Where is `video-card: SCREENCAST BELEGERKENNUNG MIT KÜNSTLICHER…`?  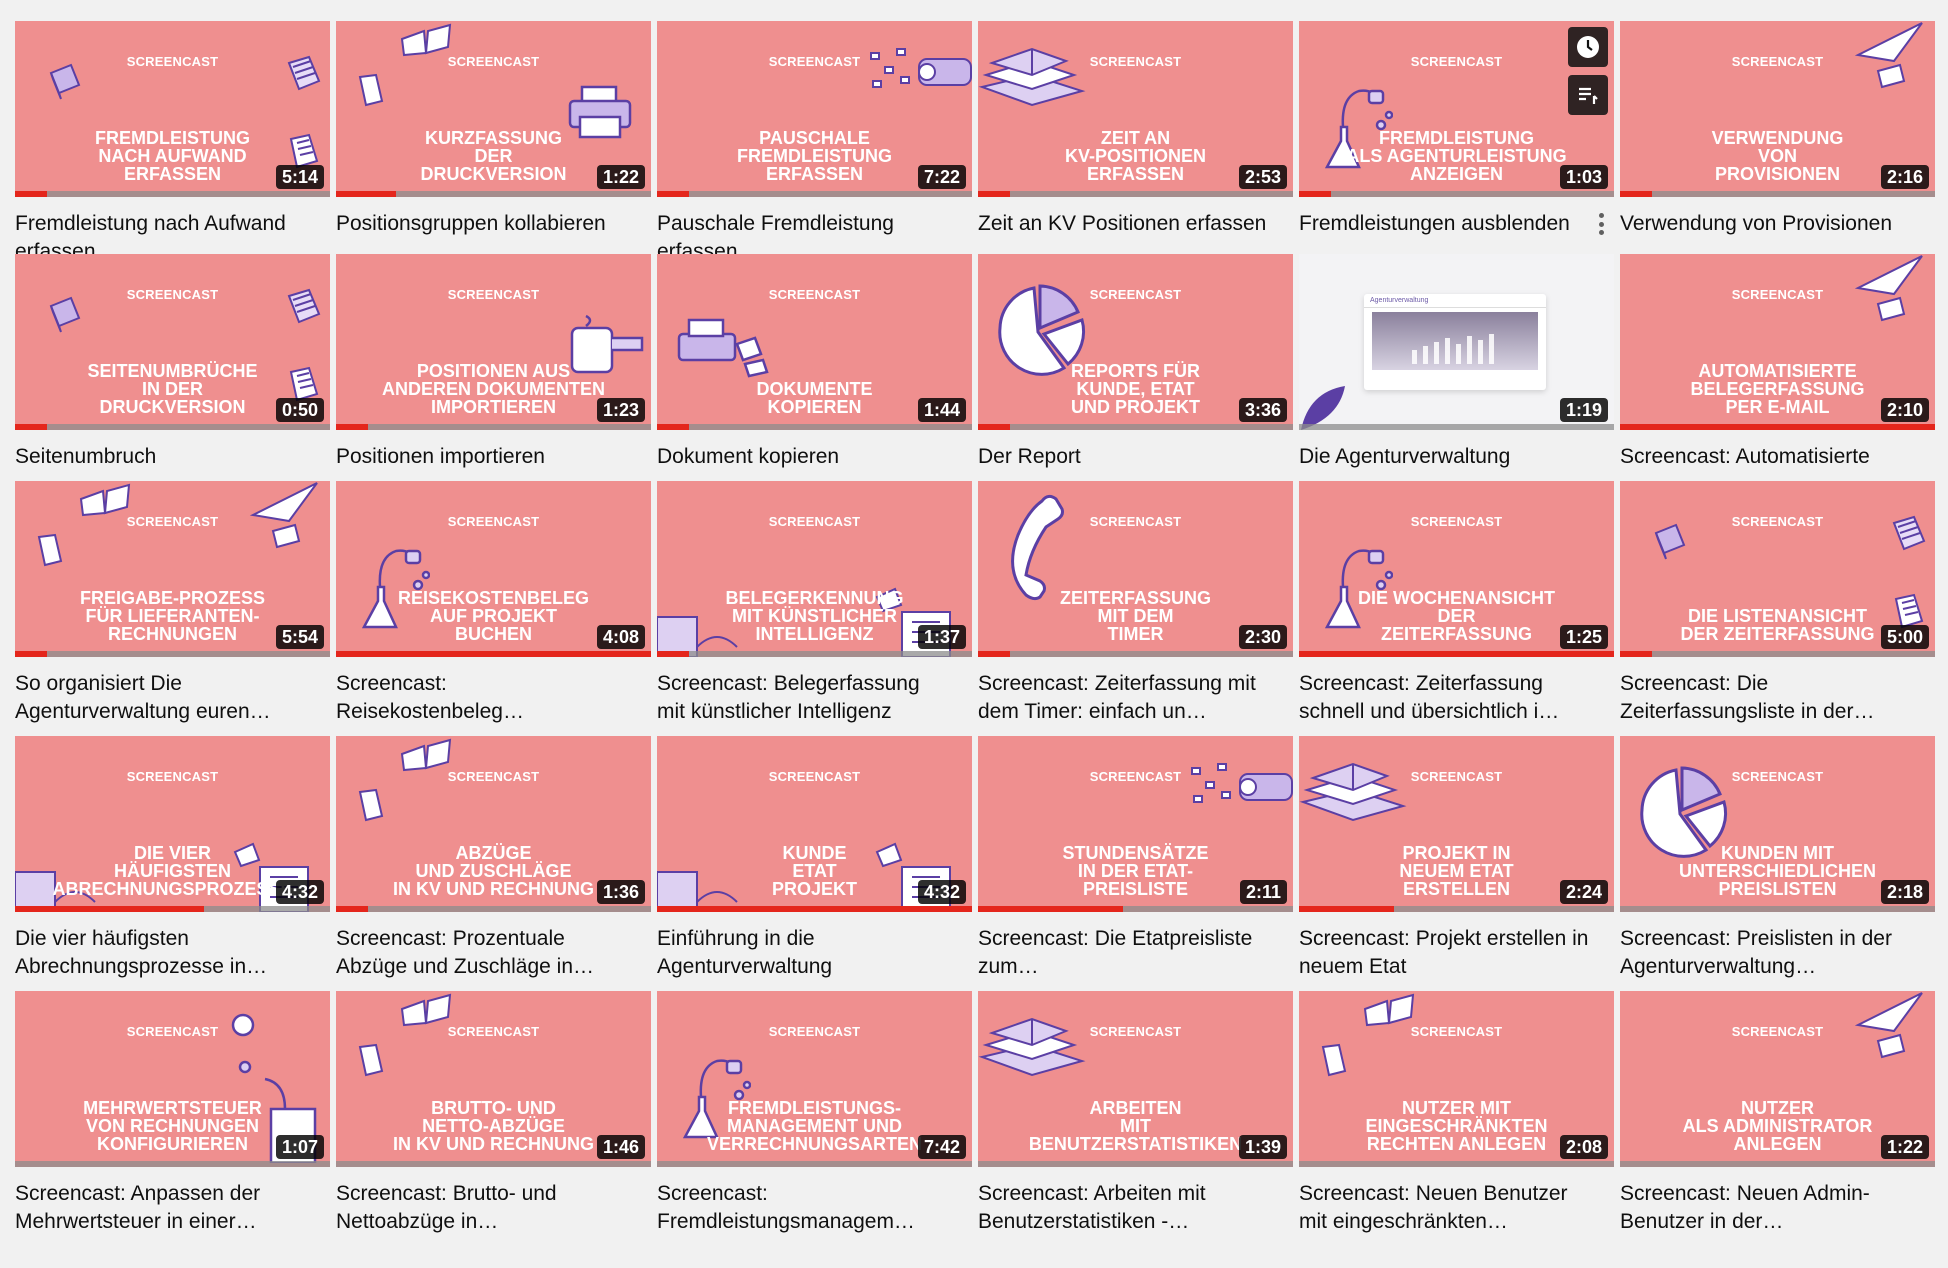
video-card: SCREENCAST BELEGERKENNUNG MIT KÜNSTLICHER… is located at coordinates (814, 608).